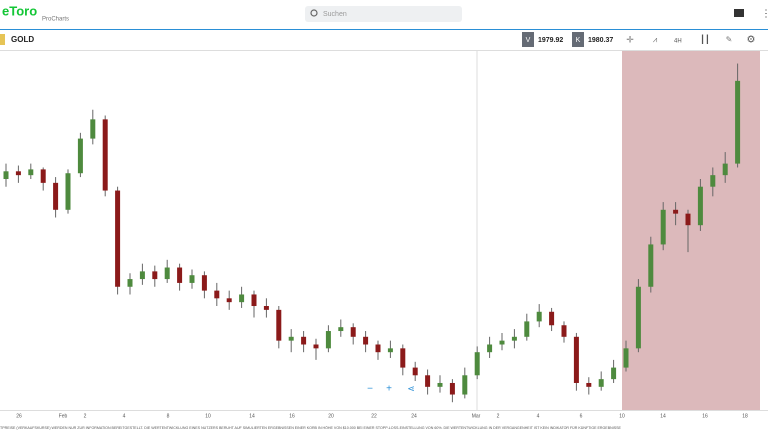 Image resolution: width=768 pixels, height=440 pixels. Describe the element at coordinates (745, 416) in the screenshot. I see `x-tick-label: 18` at that location.